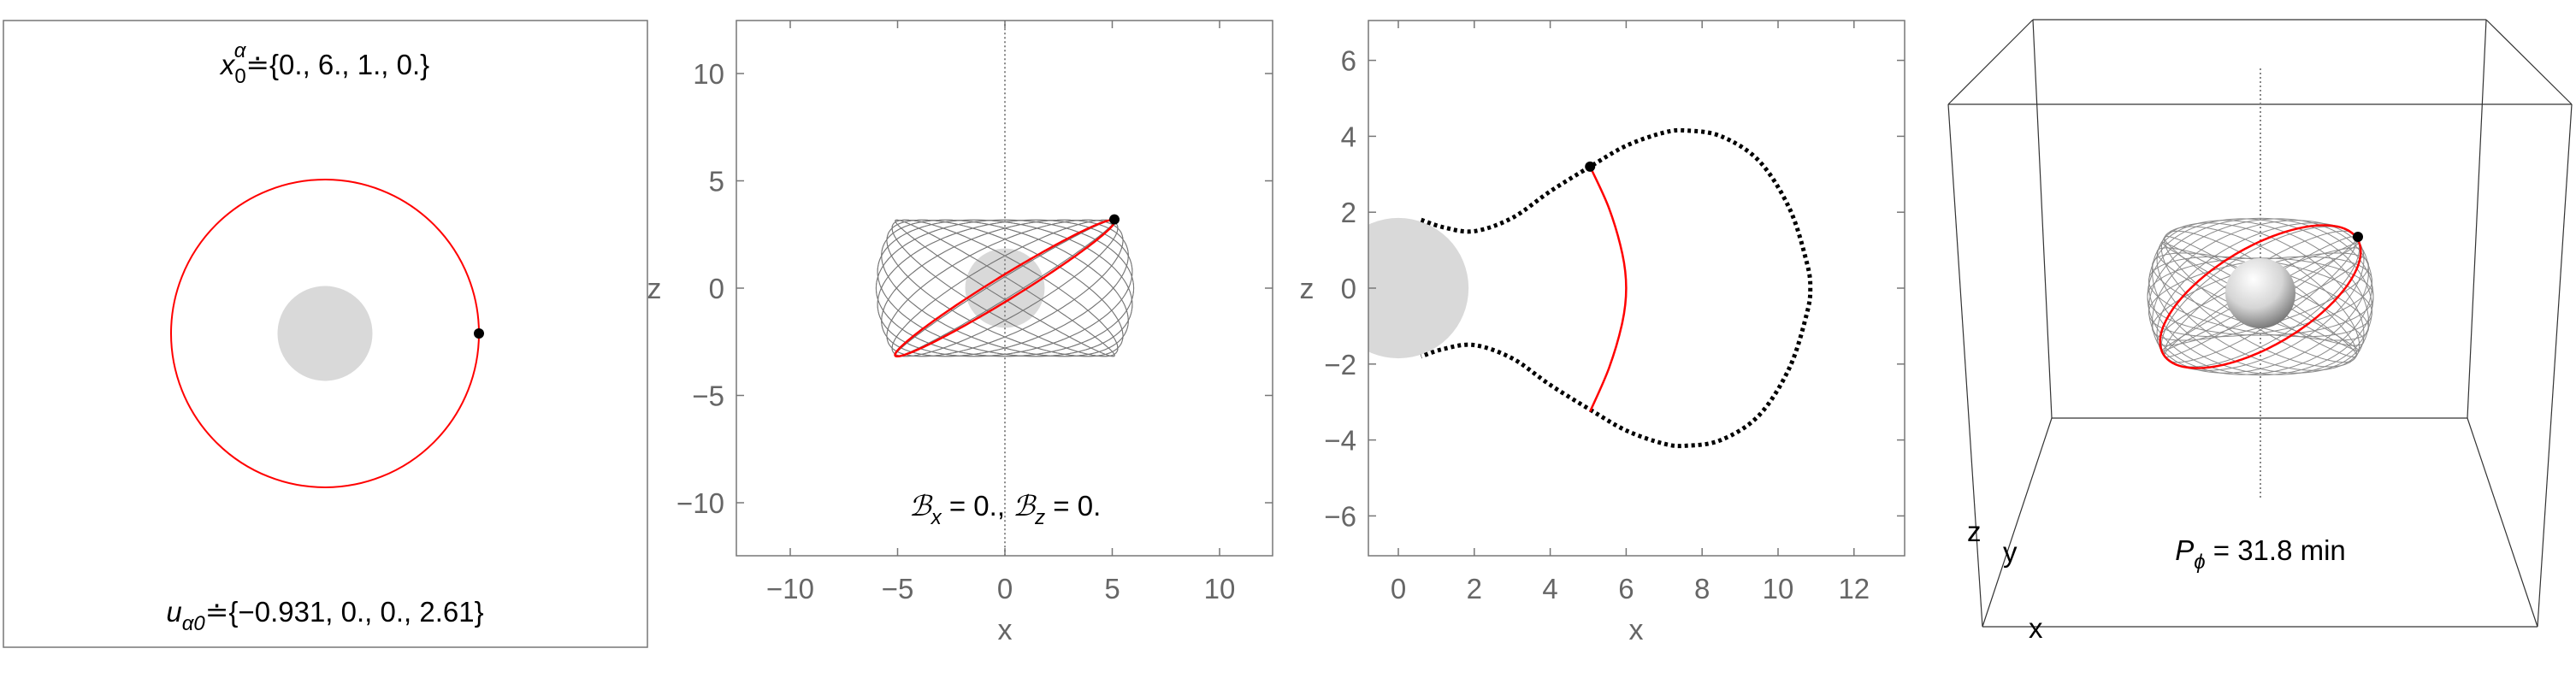 This screenshot has height=684, width=2576. Describe the element at coordinates (2010, 552) in the screenshot. I see `axis-label-y: y` at that location.